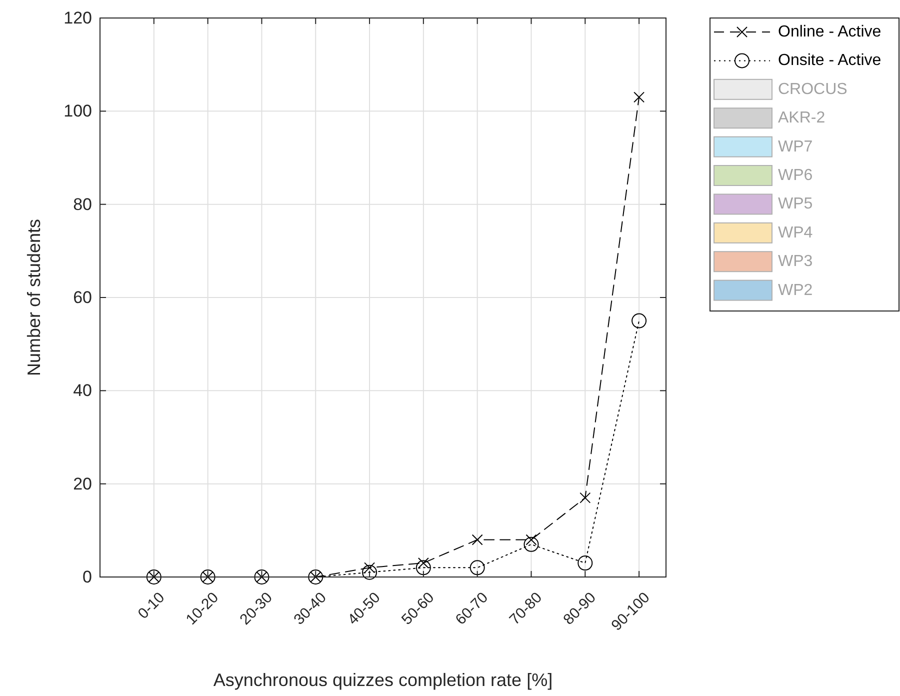  Describe the element at coordinates (82, 204) in the screenshot. I see `y-tick-label: 80` at that location.